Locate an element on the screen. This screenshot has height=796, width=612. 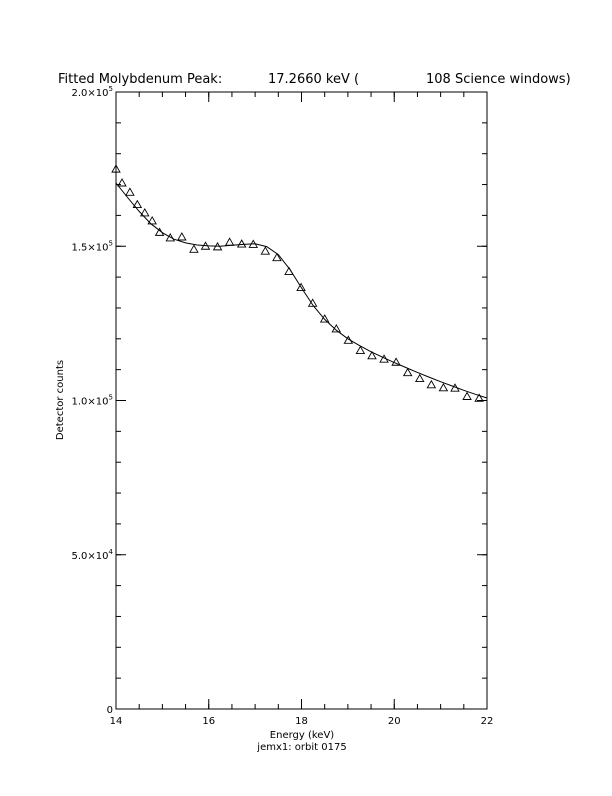
x-tick-label: 16 is located at coordinates (208, 721).